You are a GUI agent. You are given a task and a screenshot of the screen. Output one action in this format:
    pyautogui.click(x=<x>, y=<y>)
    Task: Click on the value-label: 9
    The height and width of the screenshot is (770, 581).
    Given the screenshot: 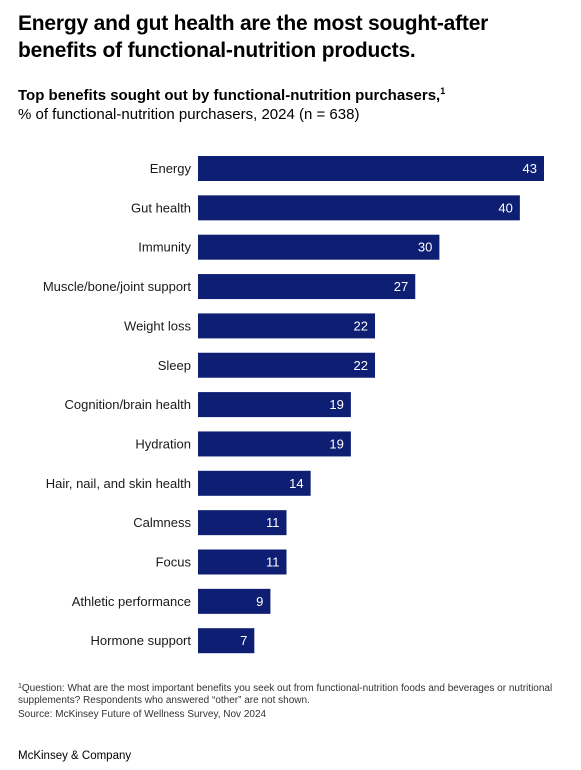 What is the action you would take?
    pyautogui.click(x=259, y=601)
    